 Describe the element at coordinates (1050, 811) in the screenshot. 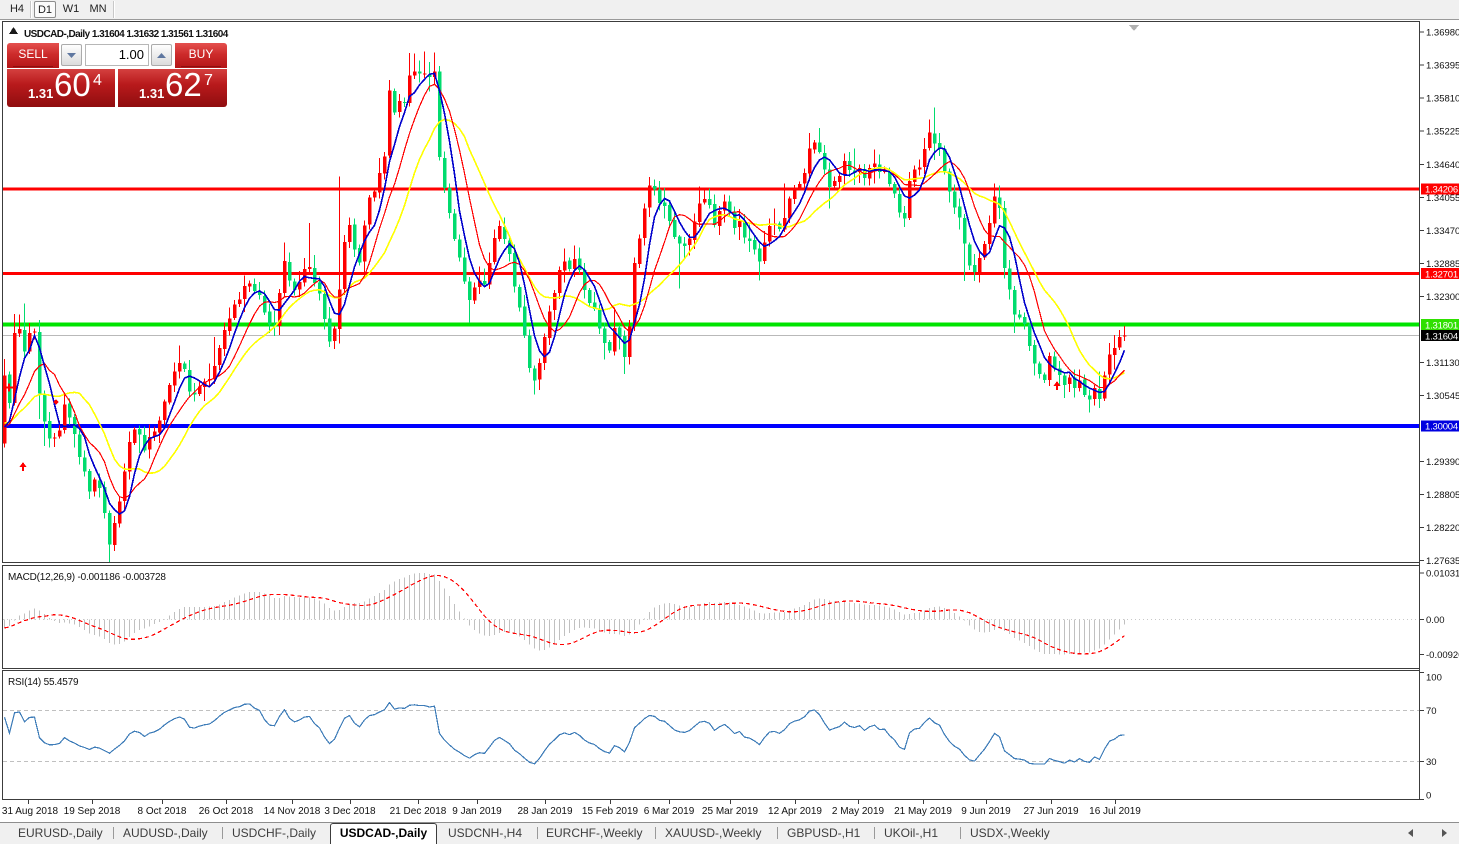

I see `svg-text: 27 Jun 2019` at that location.